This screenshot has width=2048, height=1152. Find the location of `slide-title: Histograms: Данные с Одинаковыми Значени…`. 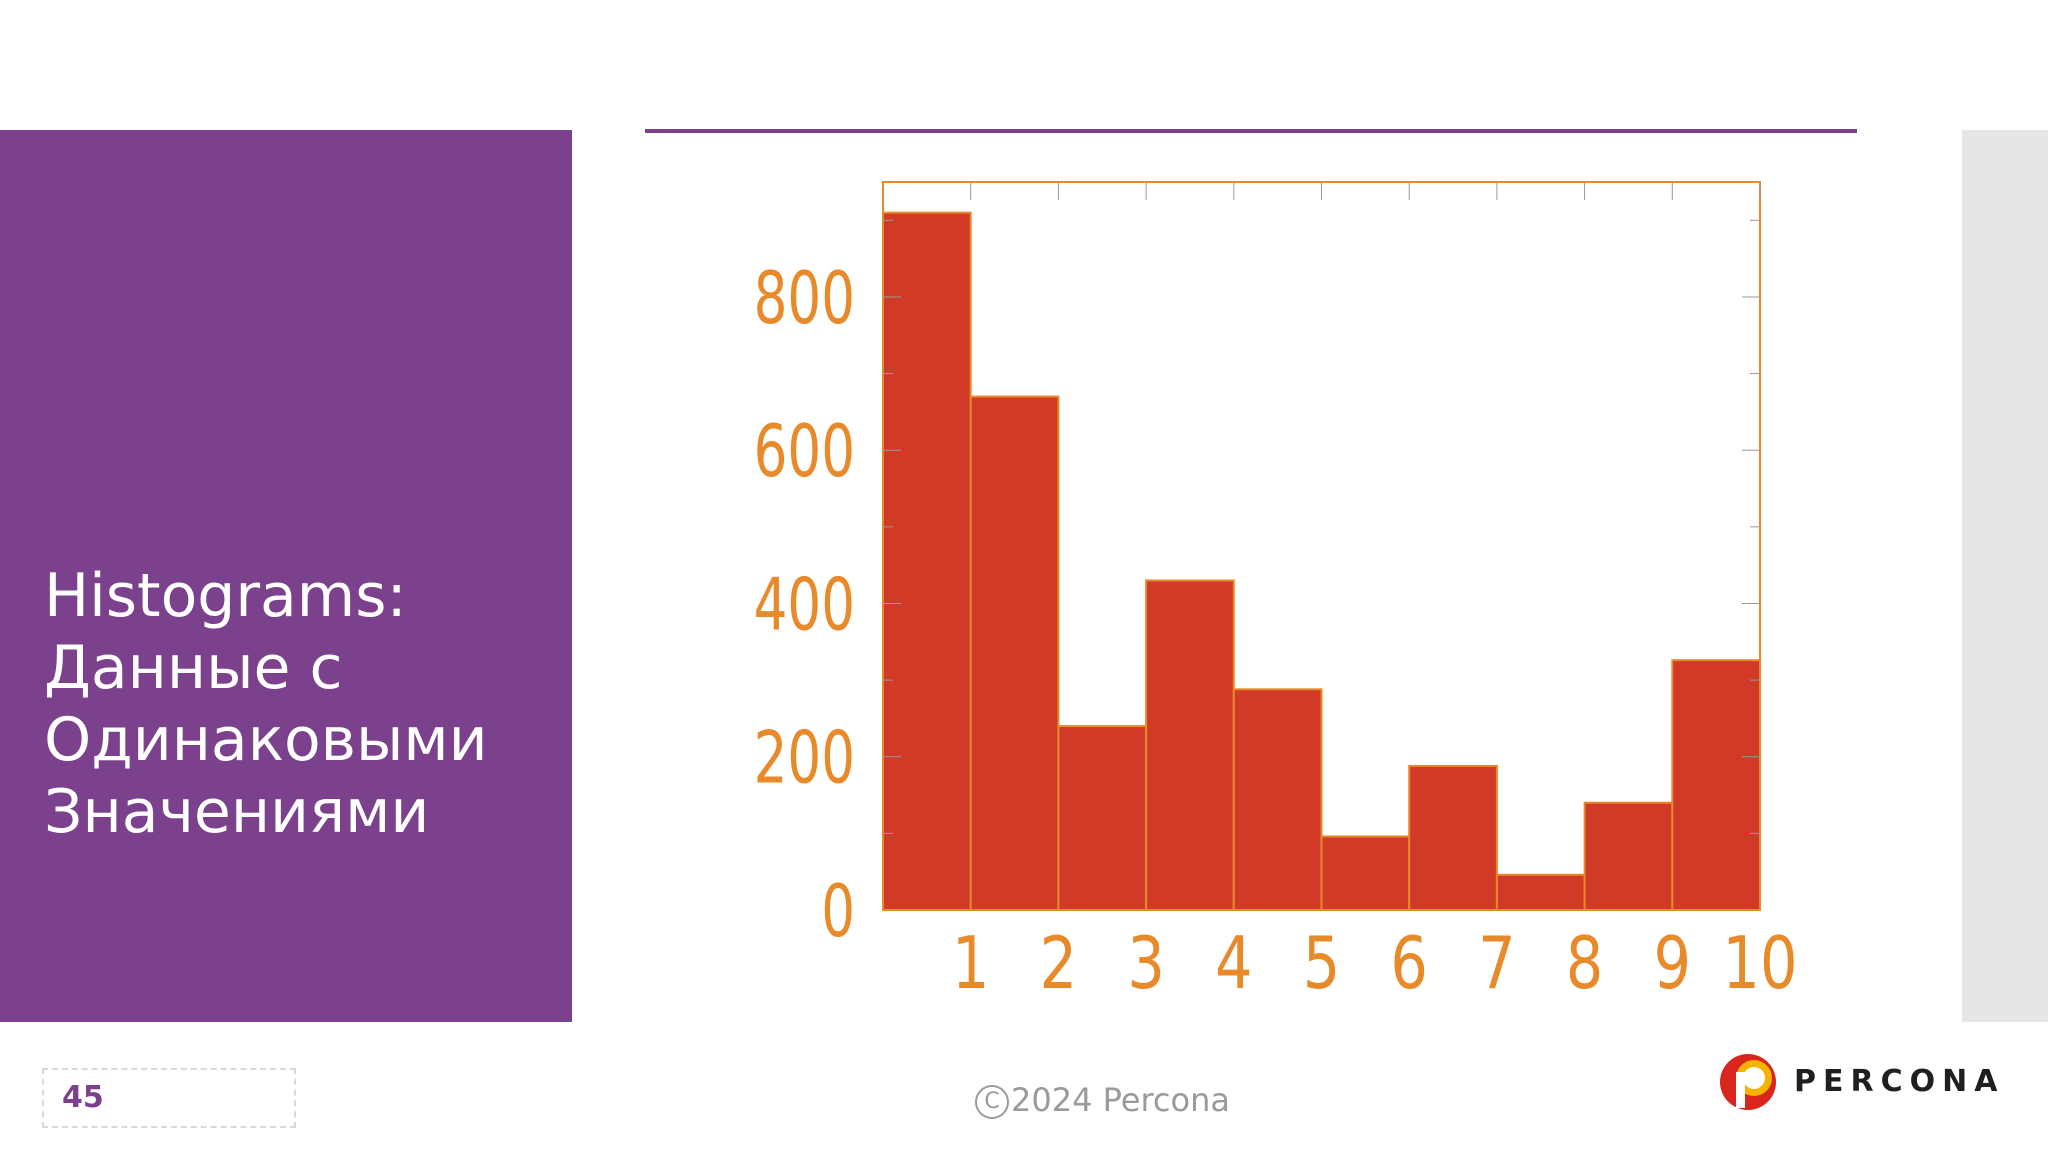

slide-title: Histograms: Данные с Одинаковыми Значени… is located at coordinates (304, 704).